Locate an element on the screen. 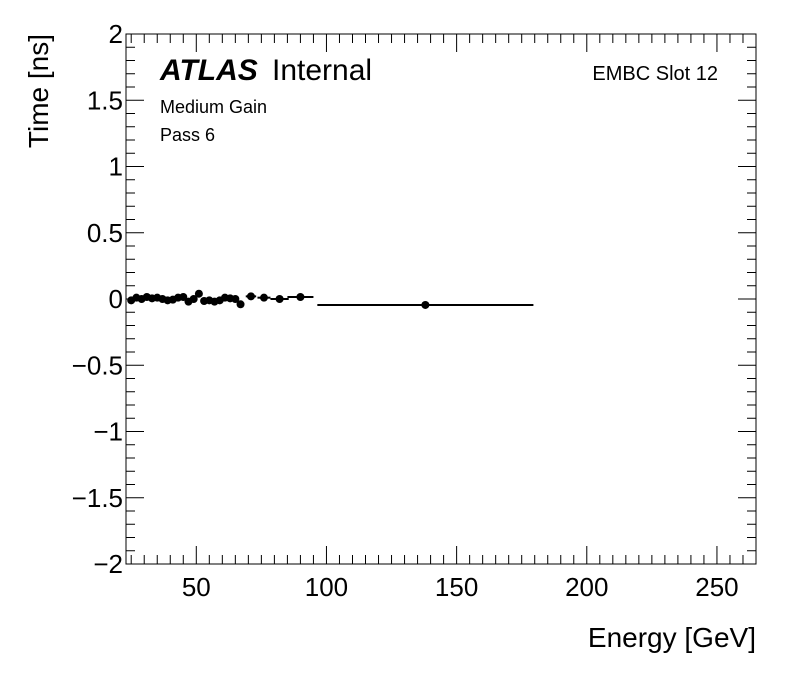  y-tick-label: 1.5 is located at coordinates (105, 100).